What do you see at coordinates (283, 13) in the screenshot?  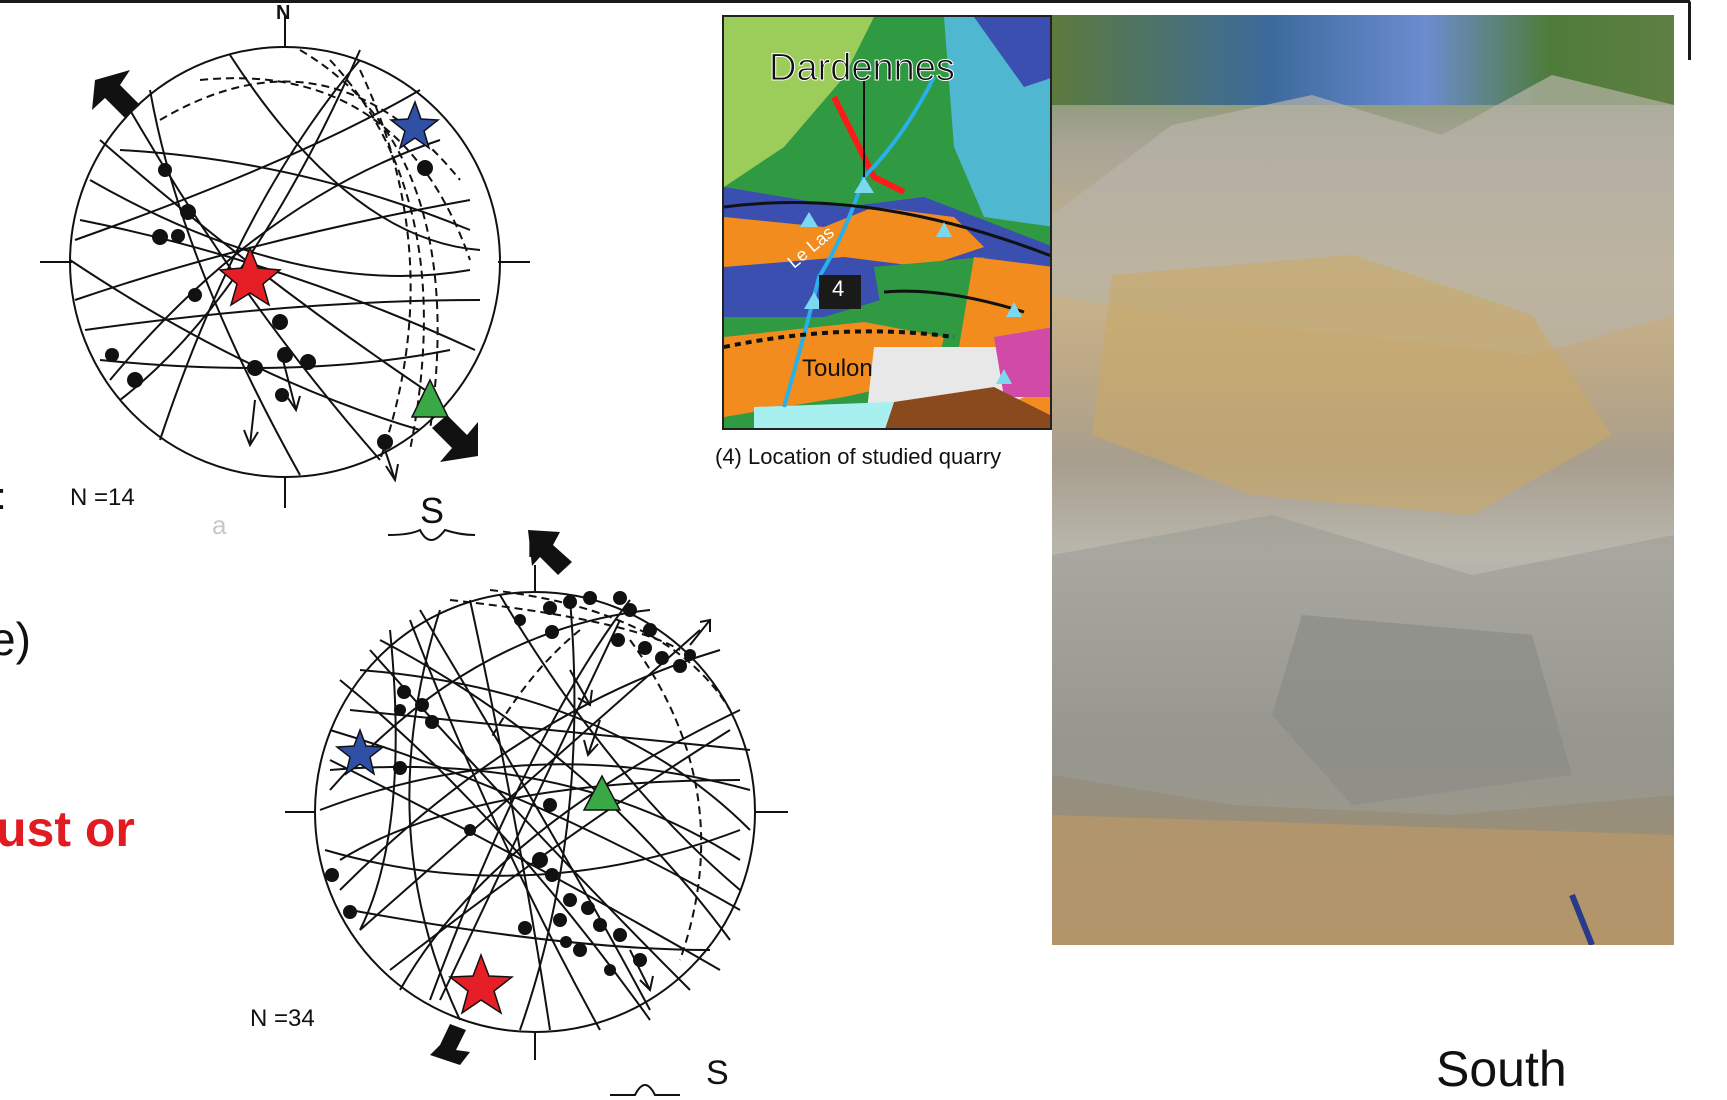 I see `top-north-label: N` at bounding box center [283, 13].